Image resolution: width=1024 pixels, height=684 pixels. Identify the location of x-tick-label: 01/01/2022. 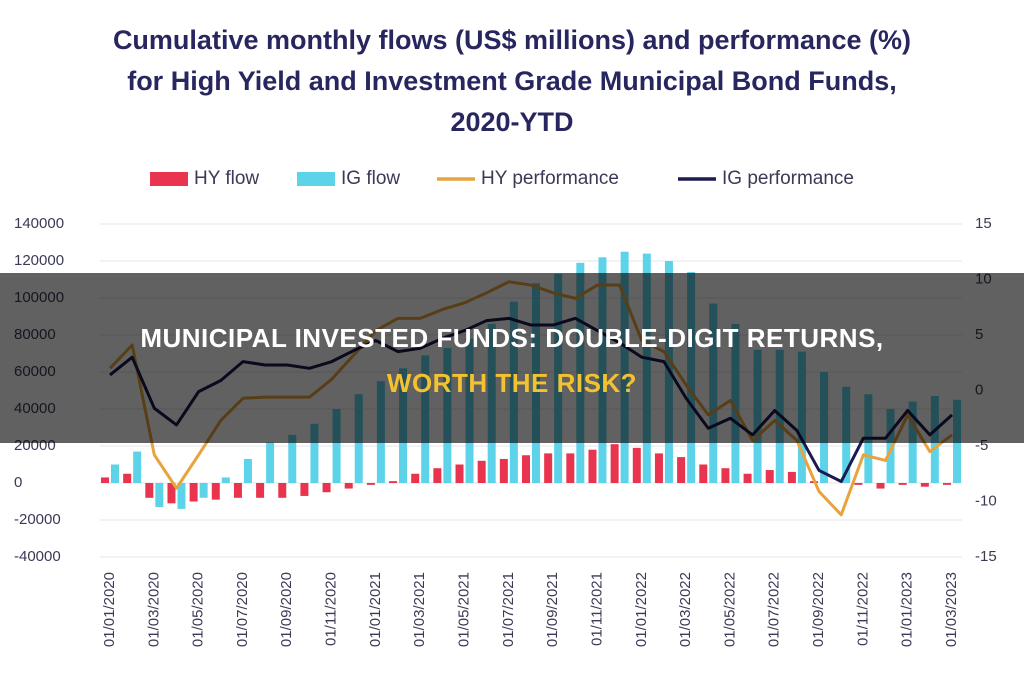
(641, 609).